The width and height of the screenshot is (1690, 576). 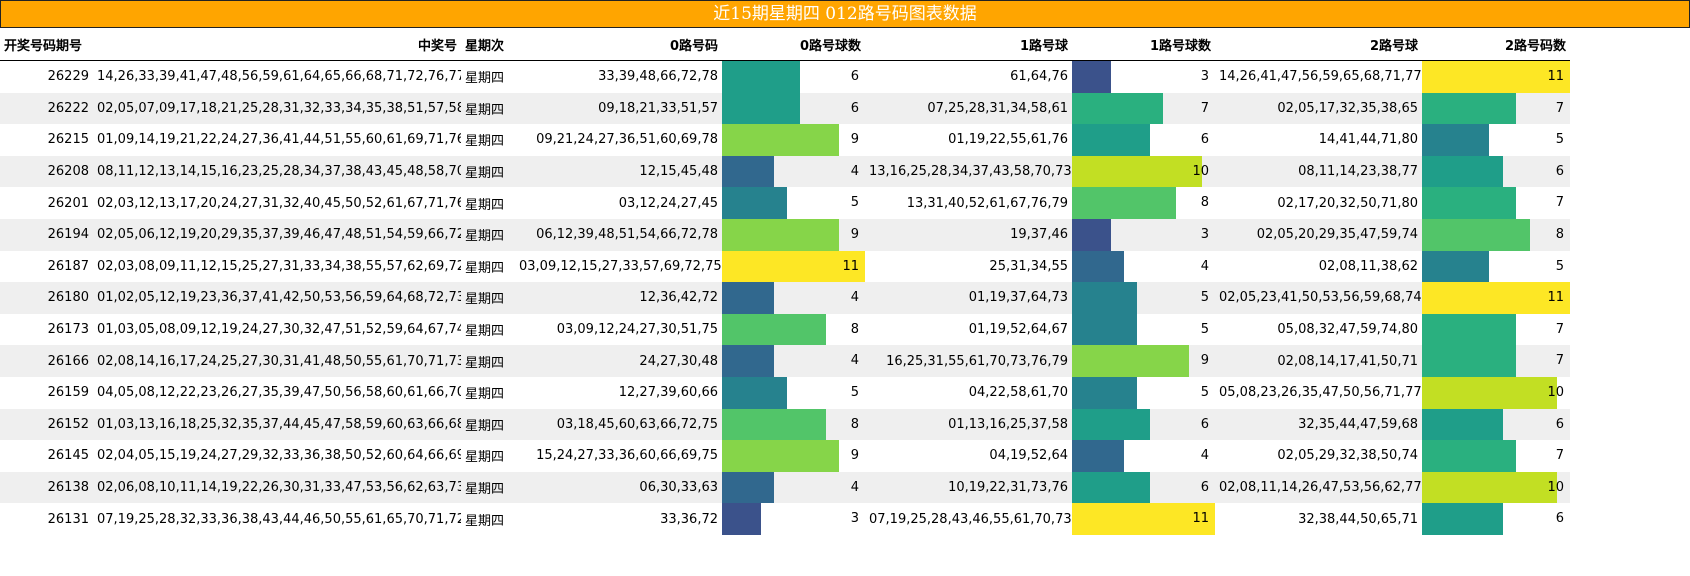 I want to click on cell-route0-numbers: 15,24,27,33,36,60,66,69,75, so click(x=618, y=456).